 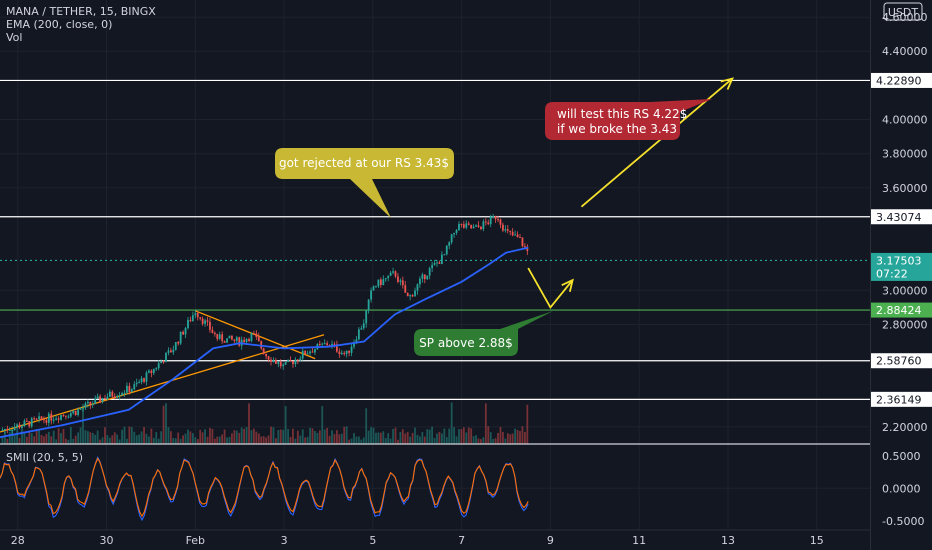 I want to click on currency-badge: USDT, so click(x=903, y=11).